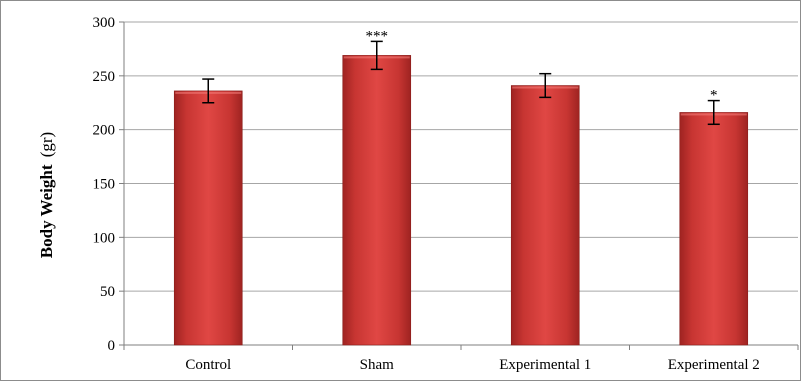 The image size is (801, 381). Describe the element at coordinates (377, 365) in the screenshot. I see `x-tick-label: Sham` at that location.